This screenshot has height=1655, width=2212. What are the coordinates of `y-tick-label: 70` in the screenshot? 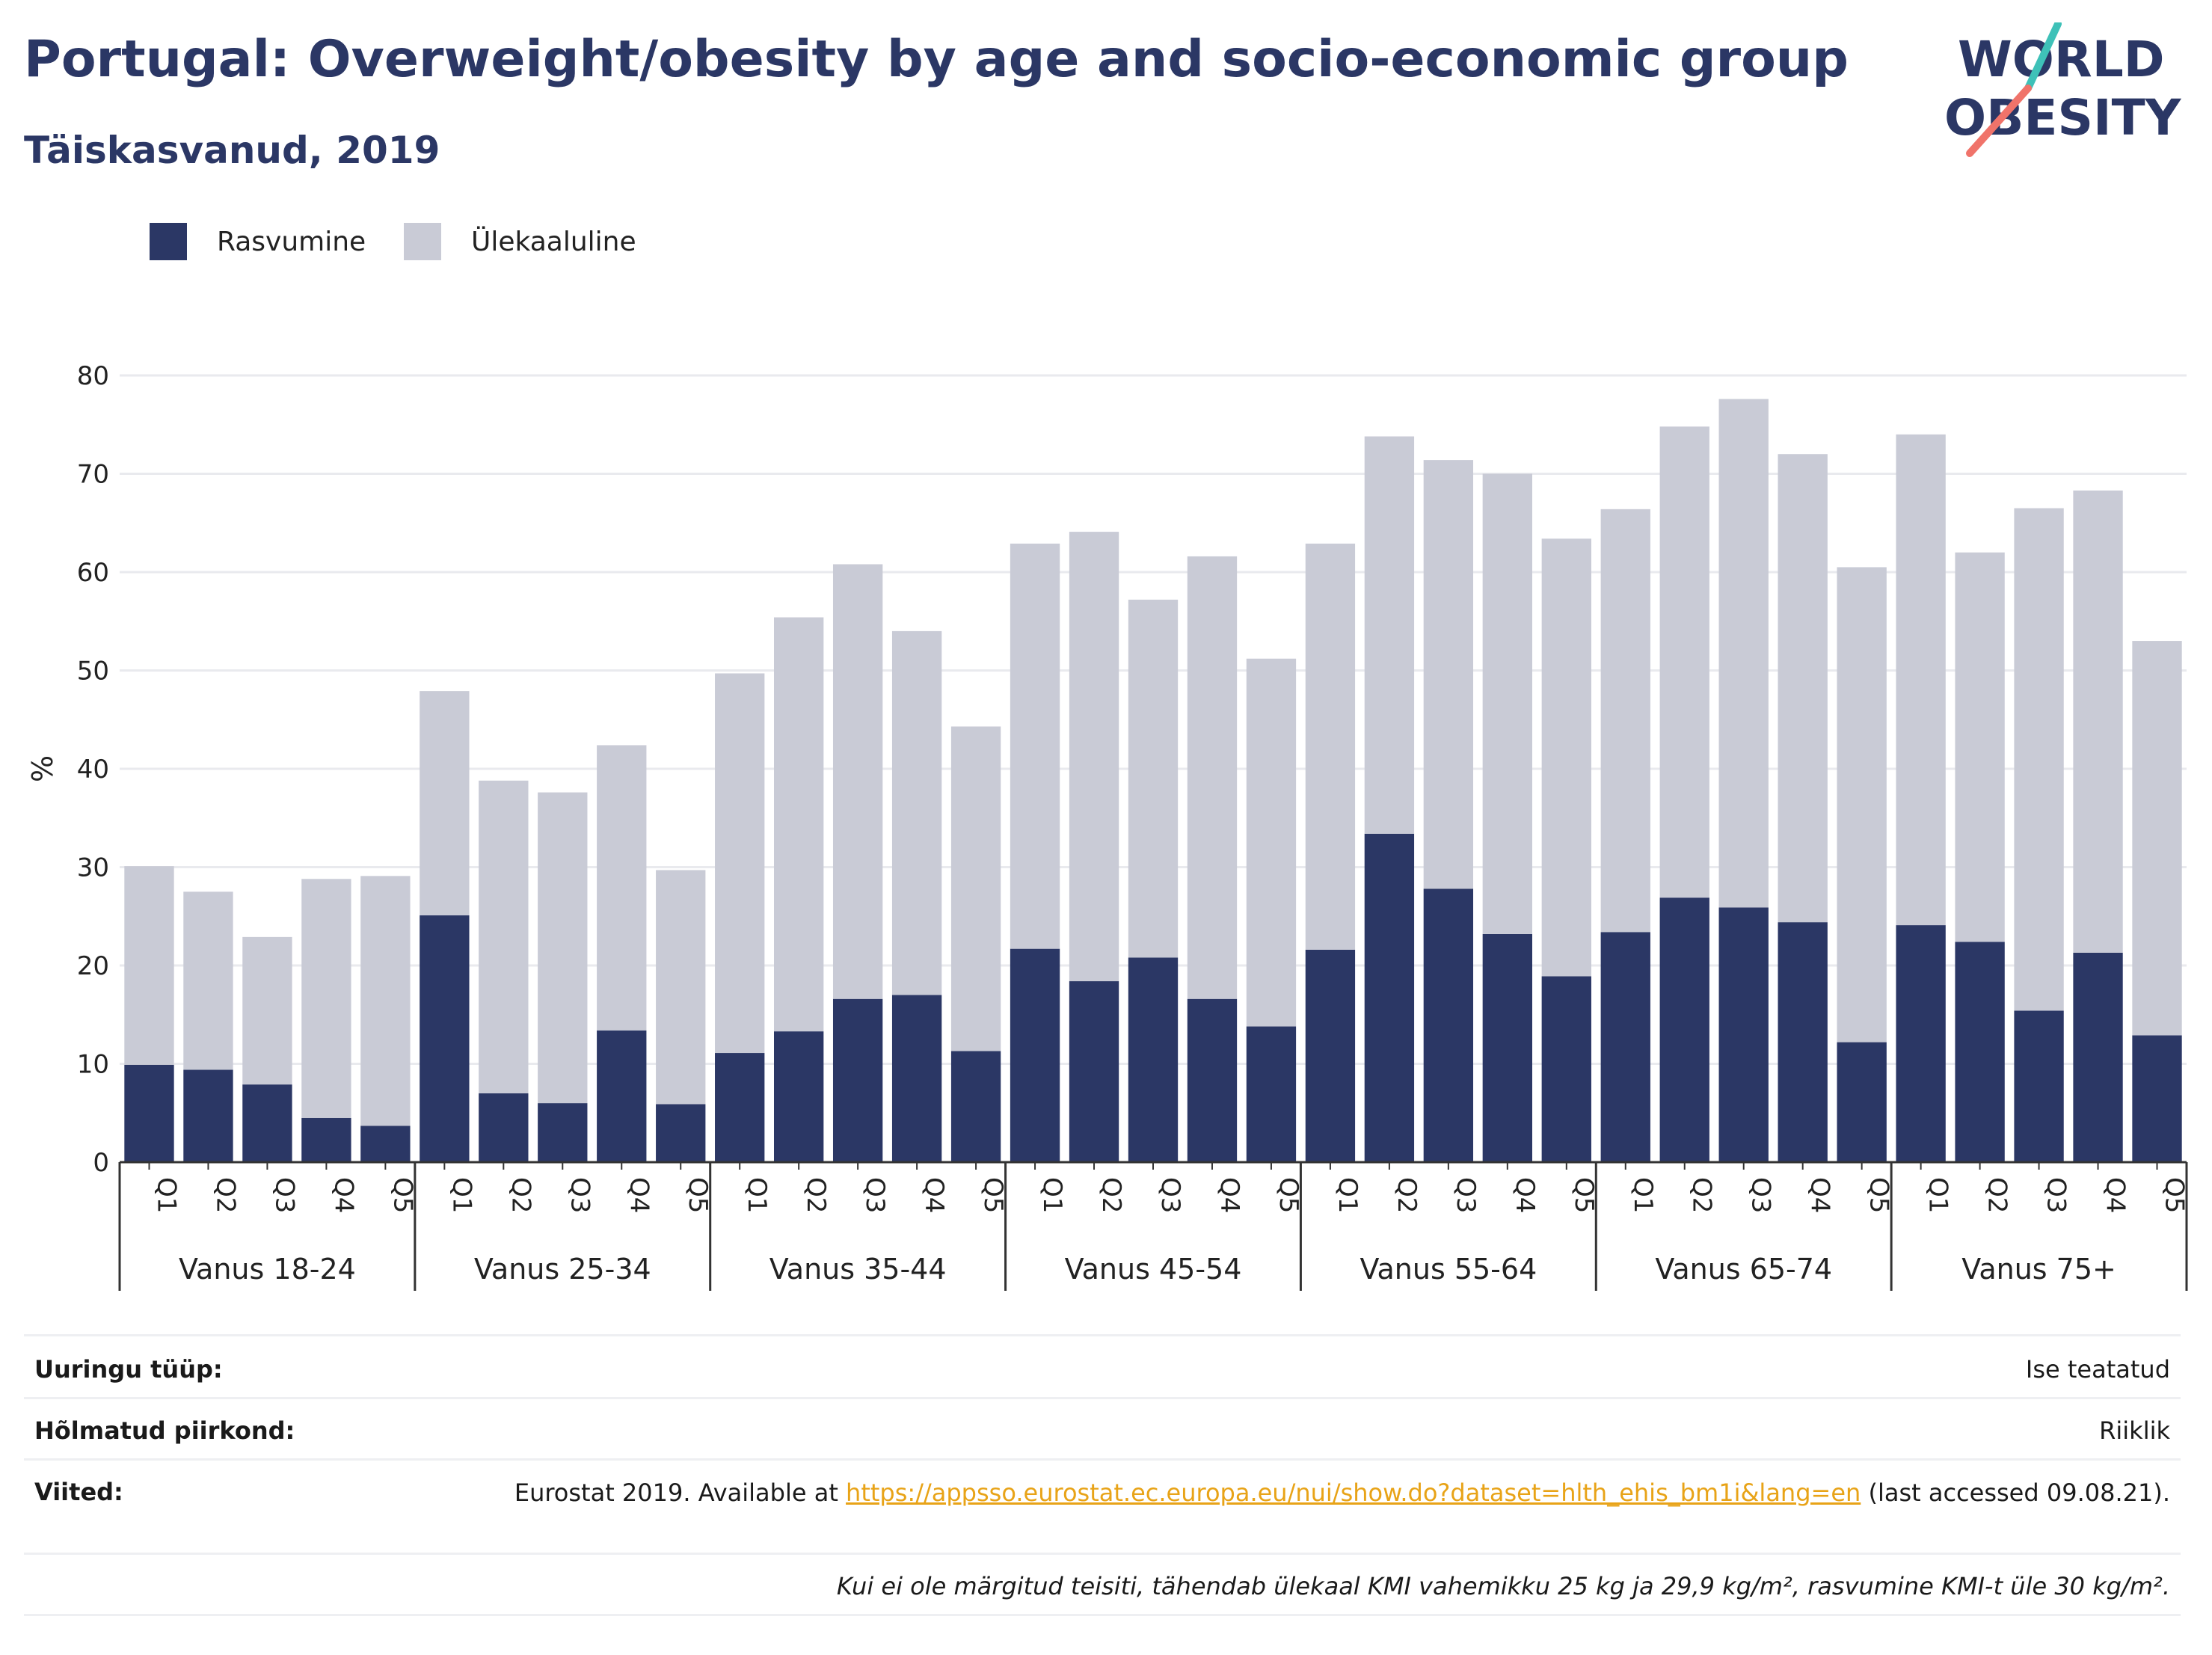 It's located at (93, 475).